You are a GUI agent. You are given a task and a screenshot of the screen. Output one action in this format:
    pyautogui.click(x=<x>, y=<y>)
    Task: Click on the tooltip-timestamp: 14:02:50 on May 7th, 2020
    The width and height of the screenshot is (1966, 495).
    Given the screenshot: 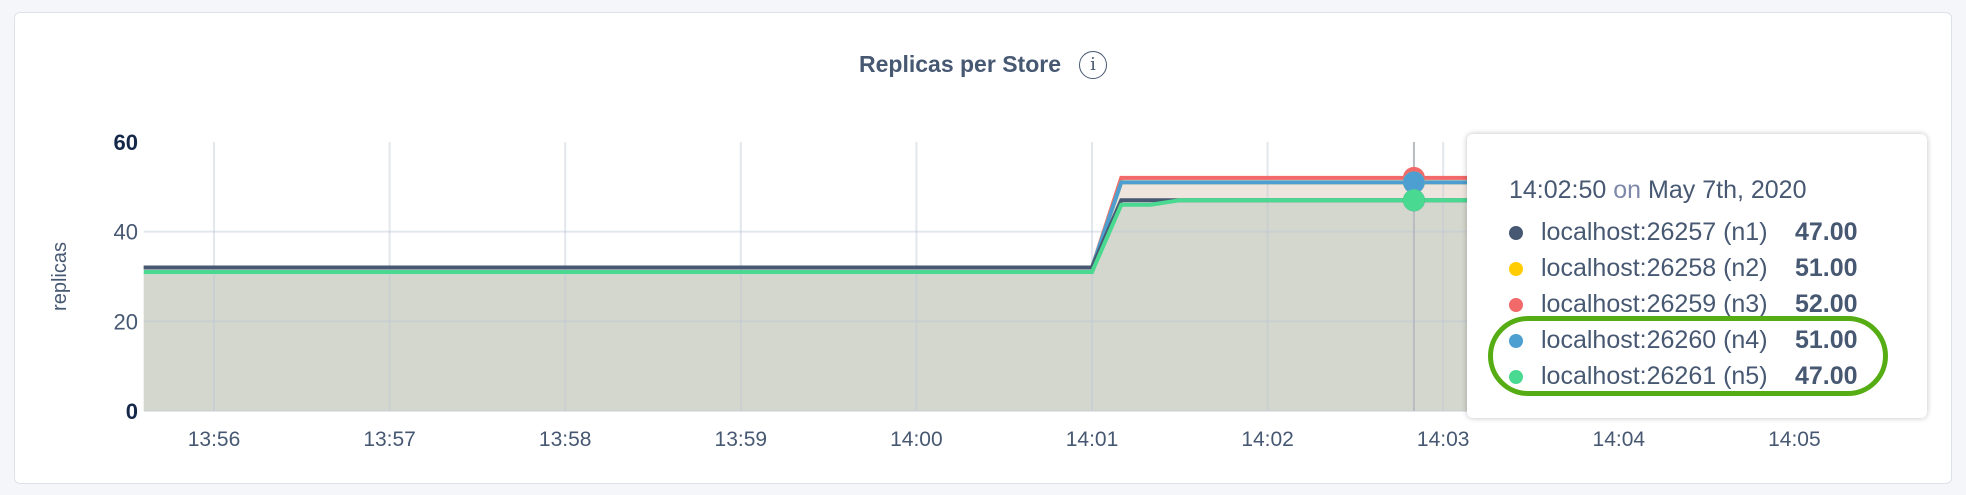 What is the action you would take?
    pyautogui.click(x=1657, y=190)
    